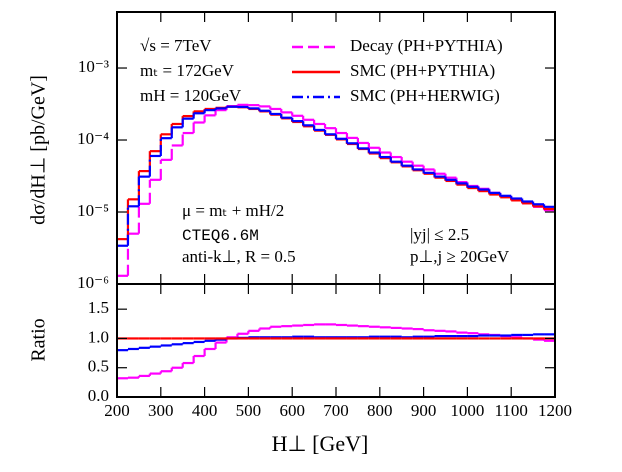 This screenshot has width=622, height=472. What do you see at coordinates (191, 95) in the screenshot?
I see `annotation: mH = 120GeV` at bounding box center [191, 95].